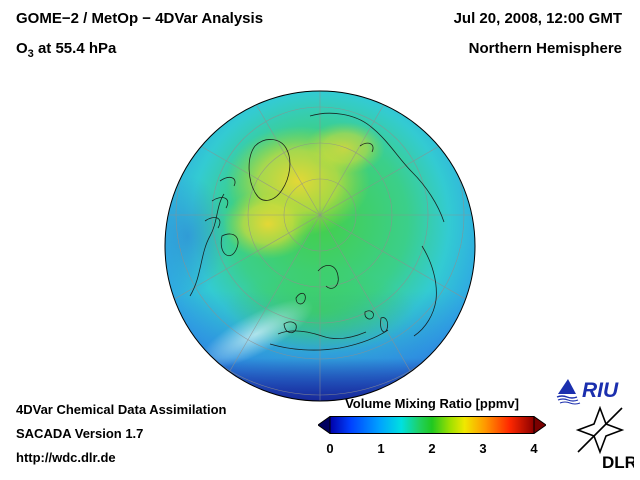 The width and height of the screenshot is (640, 480). What do you see at coordinates (80, 433) in the screenshot?
I see `version-label: SACADA Version 1.7` at bounding box center [80, 433].